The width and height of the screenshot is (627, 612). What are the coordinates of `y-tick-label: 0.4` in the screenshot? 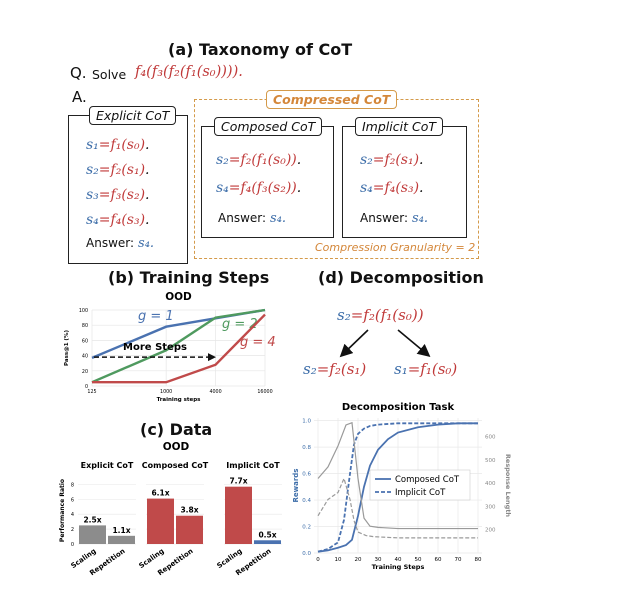 It's located at (306, 501).